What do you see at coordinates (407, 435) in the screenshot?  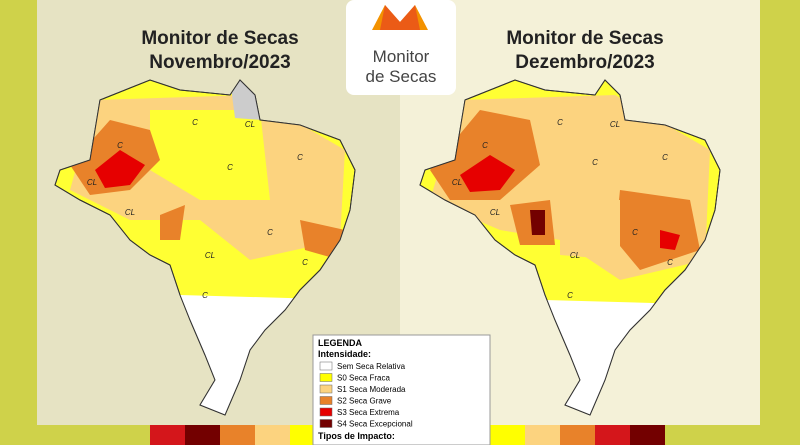 I see `color-strip` at bounding box center [407, 435].